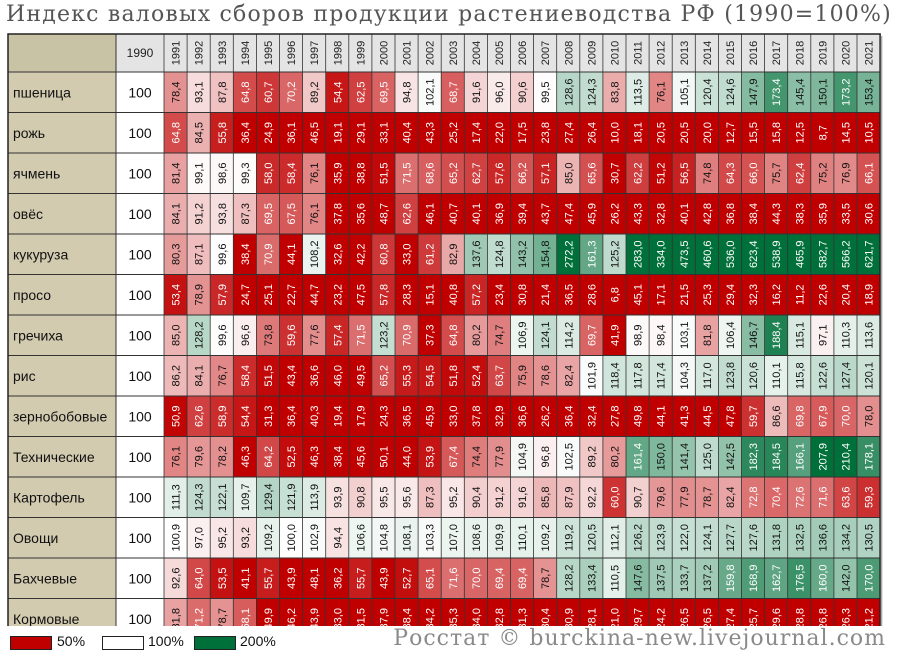 Image resolution: width=900 pixels, height=658 pixels. I want to click on cell-value-label: 114,2, so click(569, 335).